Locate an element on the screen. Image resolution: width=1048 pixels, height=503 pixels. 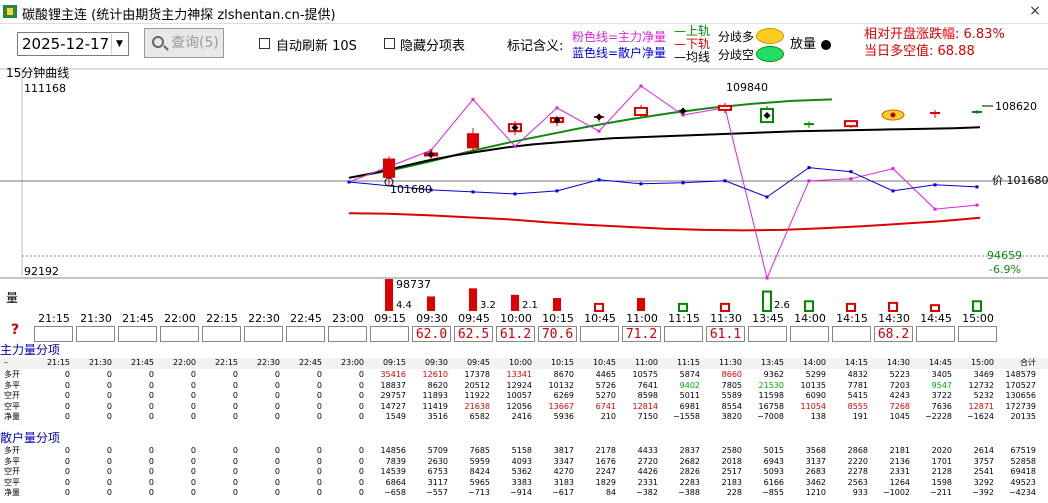
hide-breakdown-checkbox is located at coordinates (389, 43).